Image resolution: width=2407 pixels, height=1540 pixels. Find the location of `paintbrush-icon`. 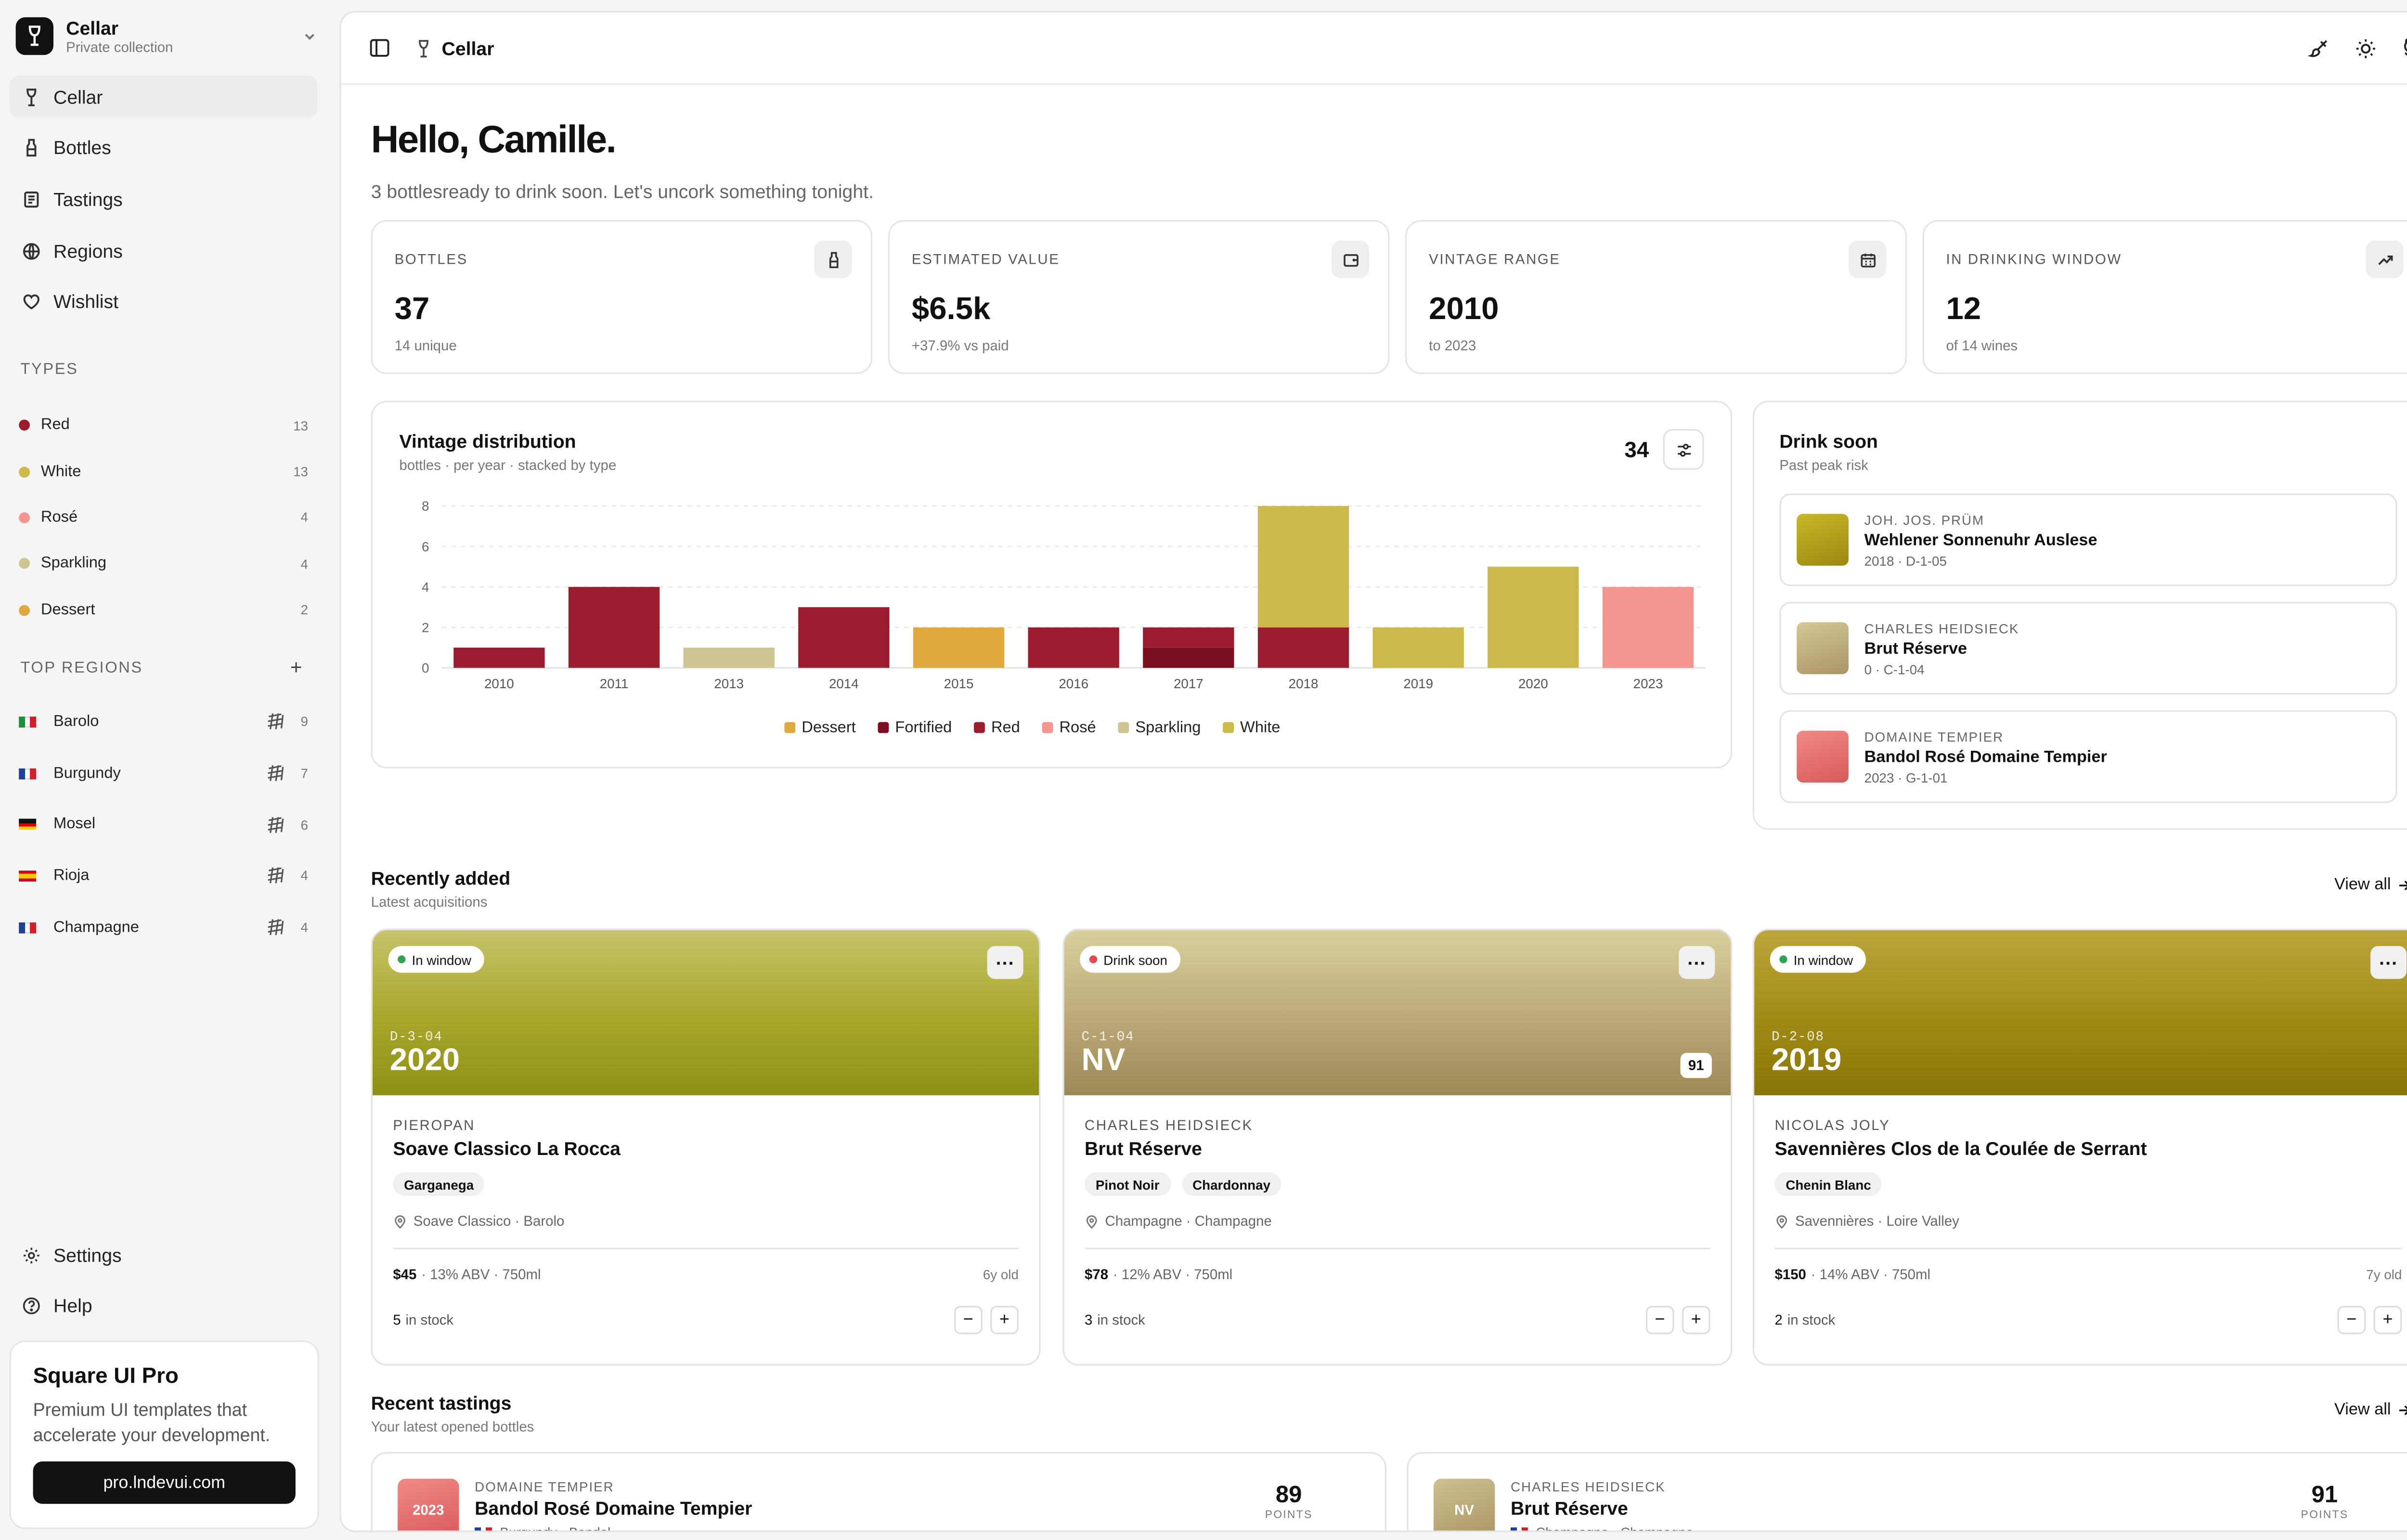

paintbrush-icon is located at coordinates (2318, 48).